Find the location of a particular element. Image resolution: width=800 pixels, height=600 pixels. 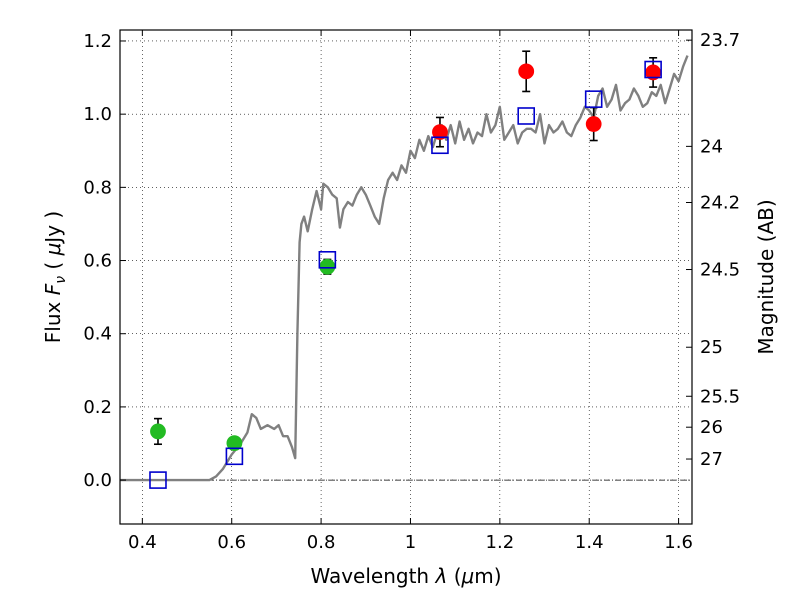

x-tick-label: 1 is located at coordinates (410, 542).